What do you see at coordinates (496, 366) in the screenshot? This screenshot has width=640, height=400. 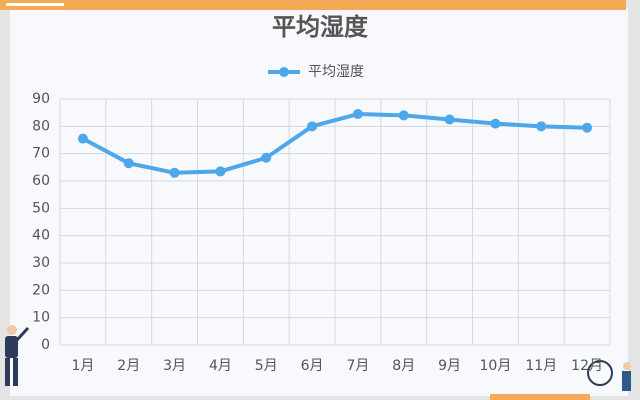 I see `x-tick-label: 10月` at bounding box center [496, 366].